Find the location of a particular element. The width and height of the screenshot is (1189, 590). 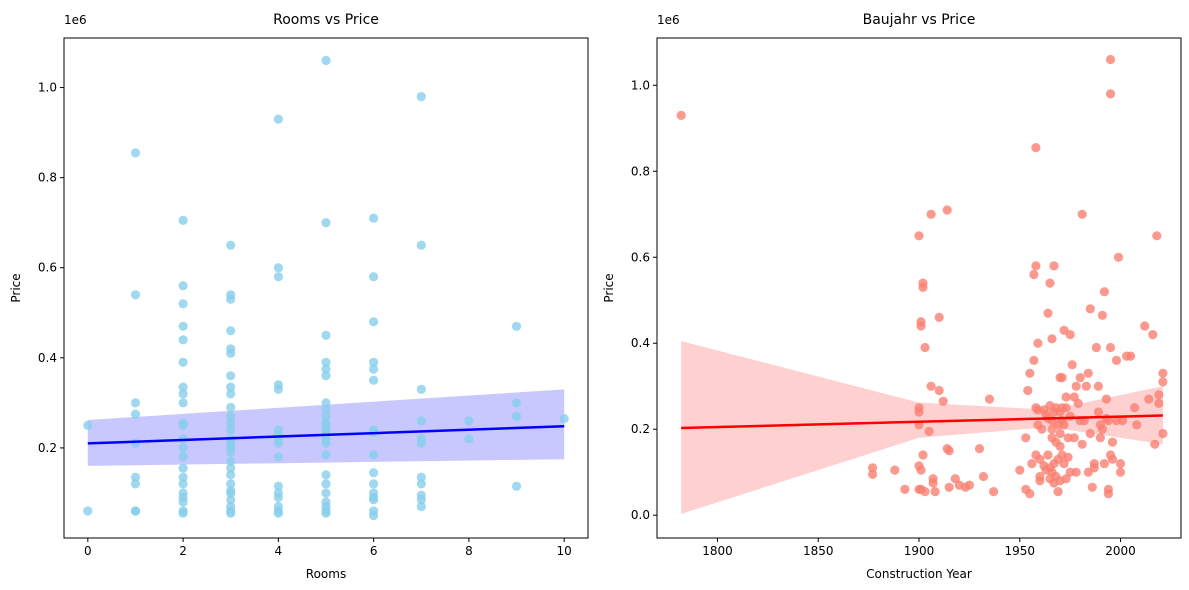

y-tick-label: 0.8 is located at coordinates (640, 171).